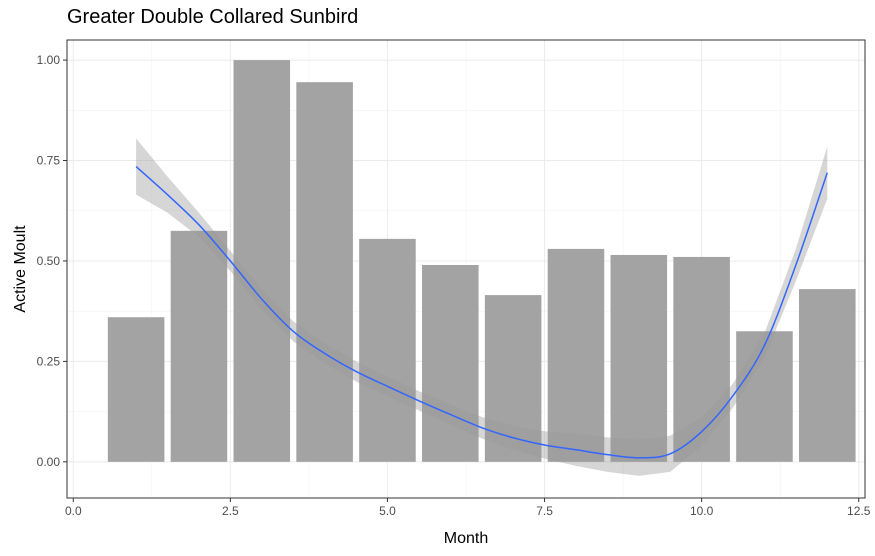  What do you see at coordinates (49, 462) in the screenshot?
I see `y-tick-label: 0.00` at bounding box center [49, 462].